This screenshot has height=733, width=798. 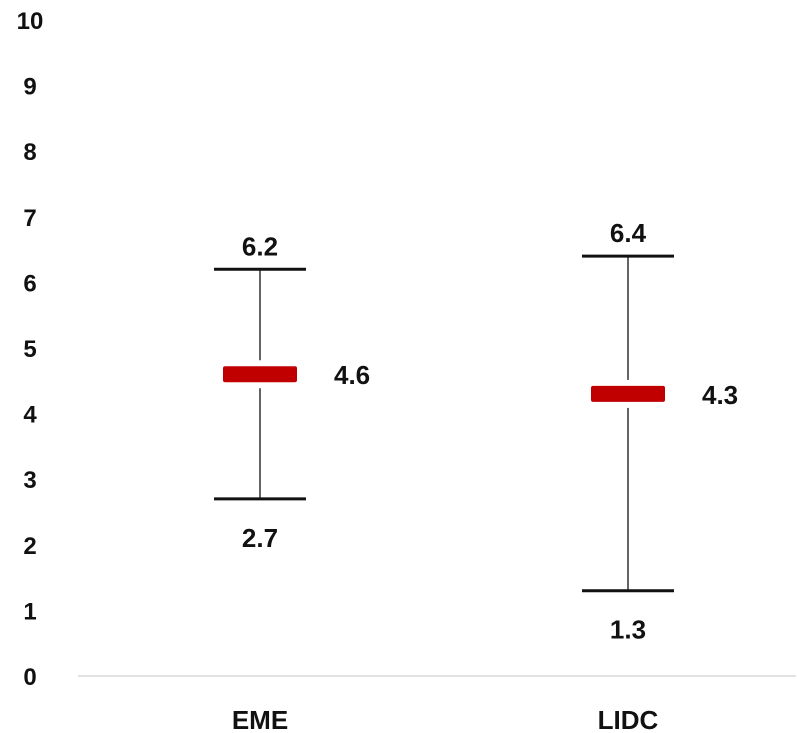 I want to click on y-tick-label: 5, so click(x=29, y=349).